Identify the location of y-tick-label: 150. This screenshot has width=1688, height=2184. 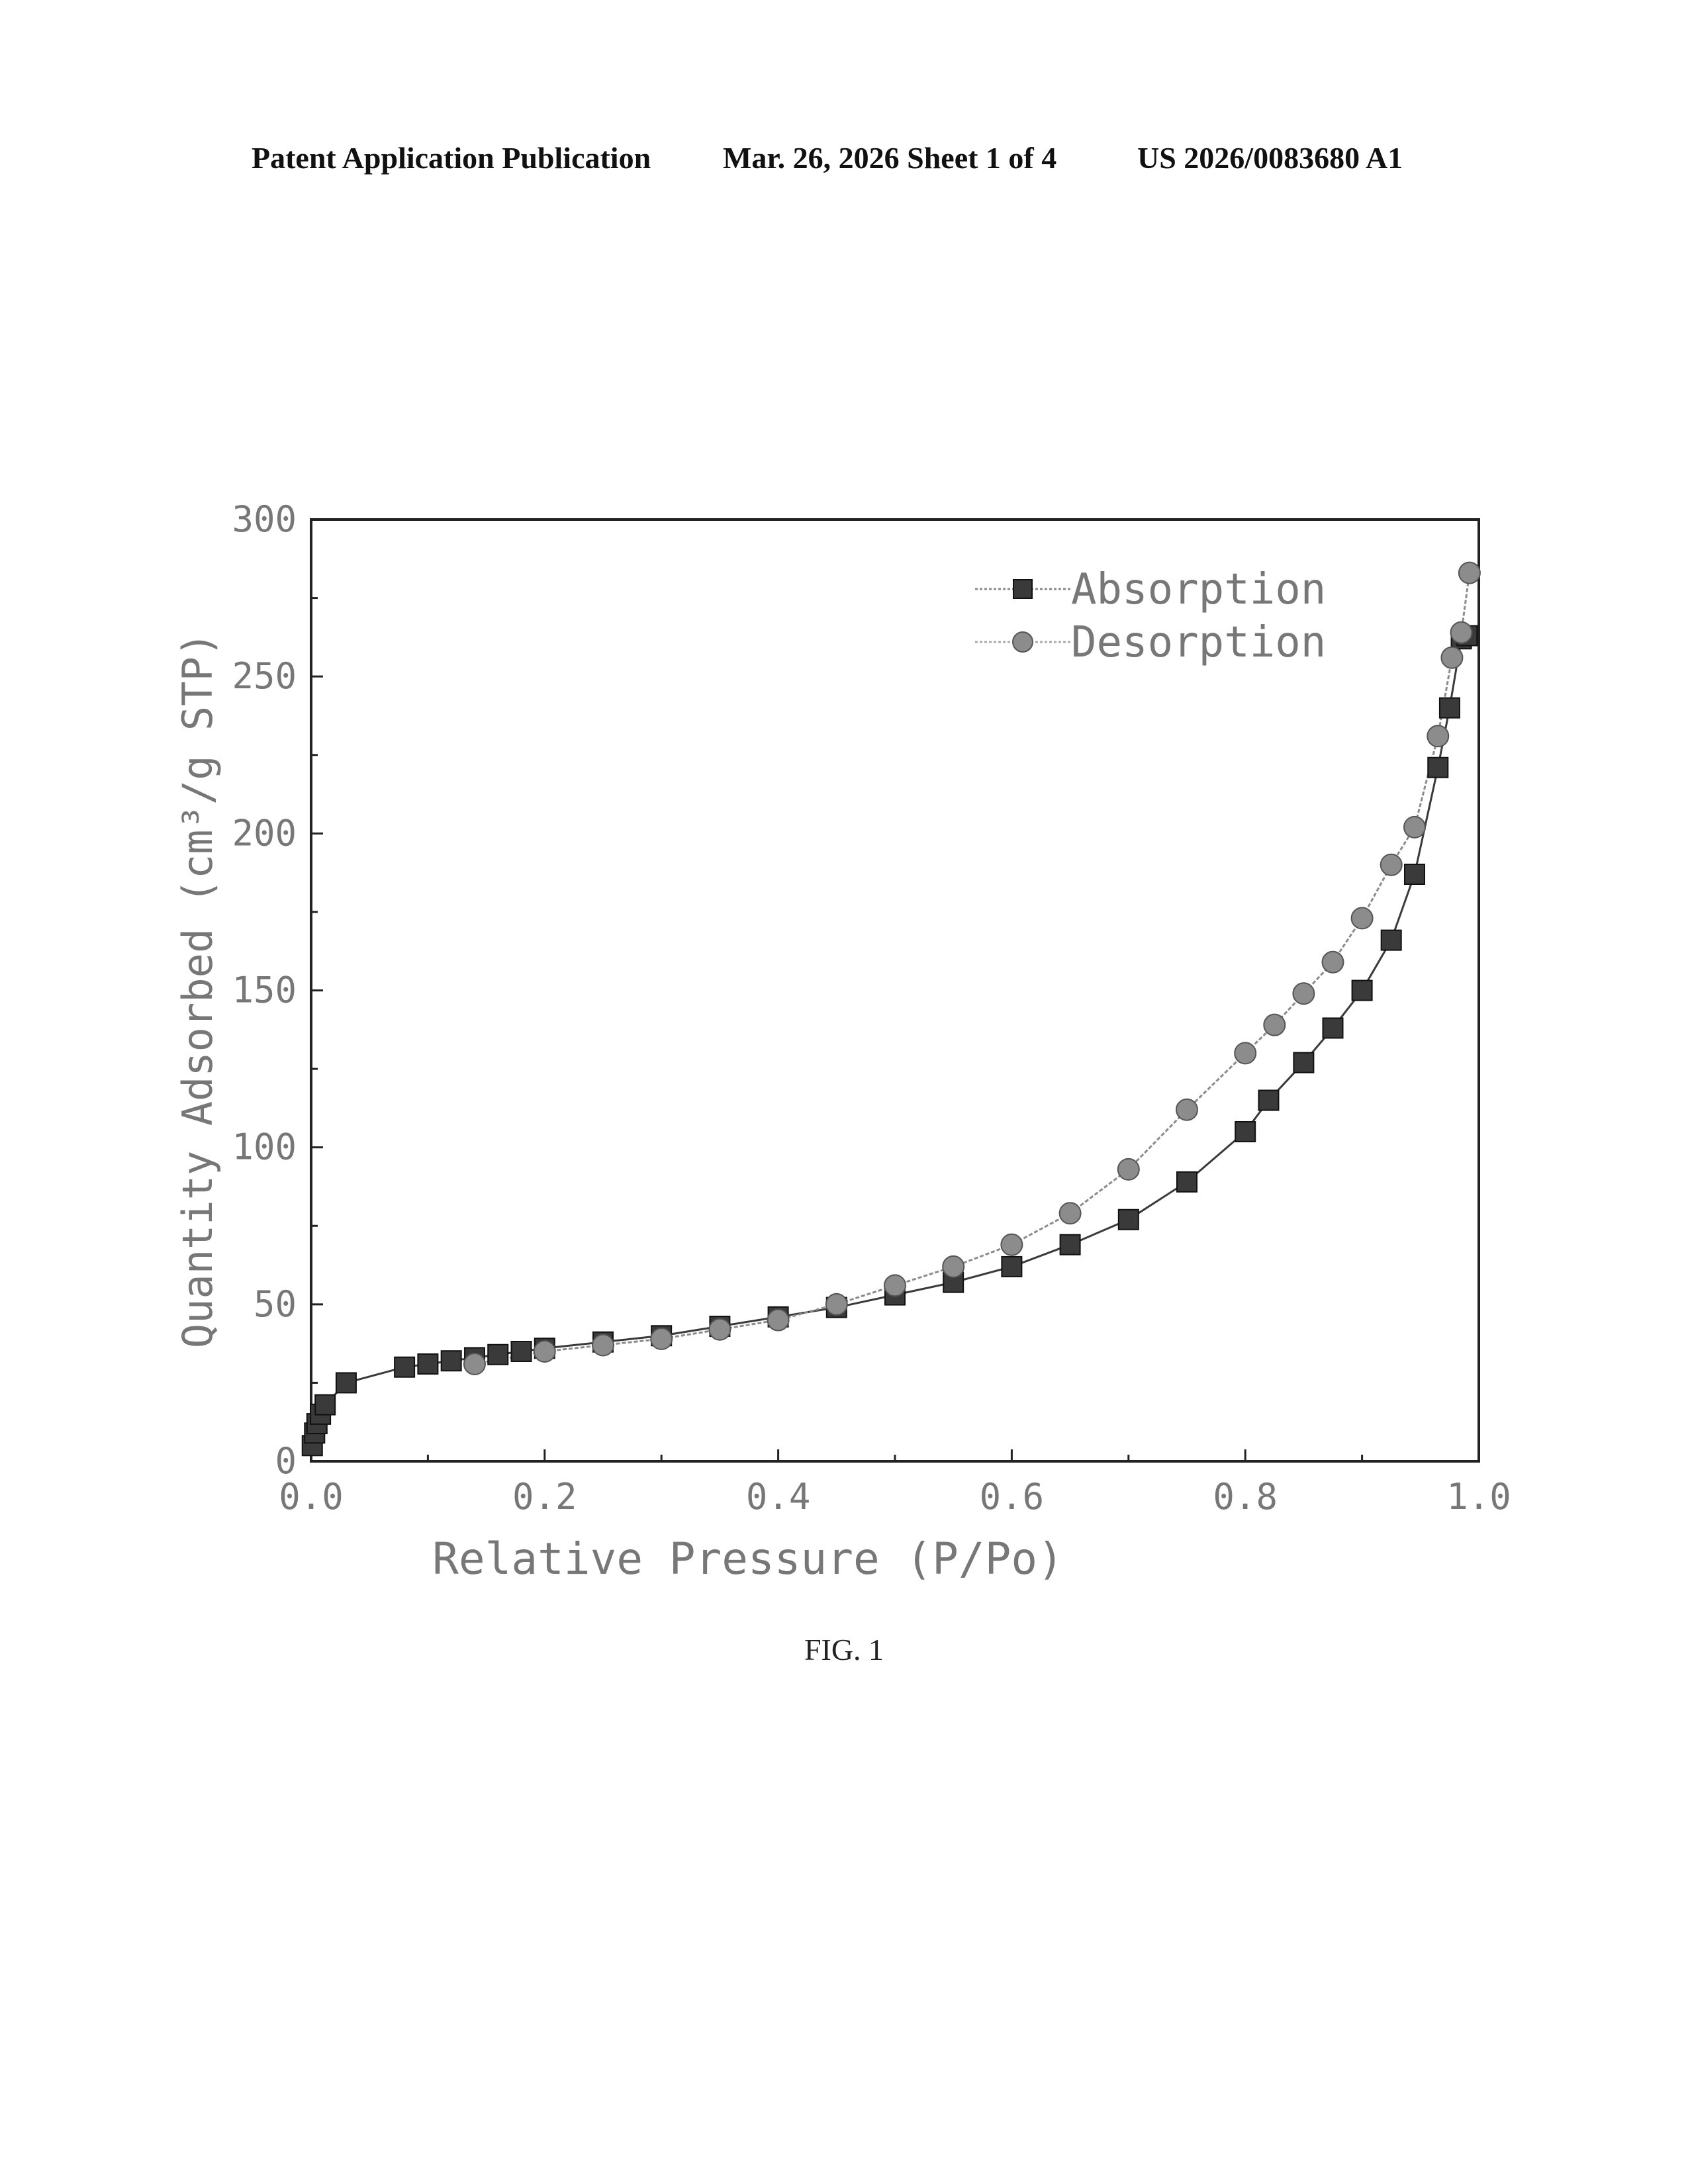
(264, 990).